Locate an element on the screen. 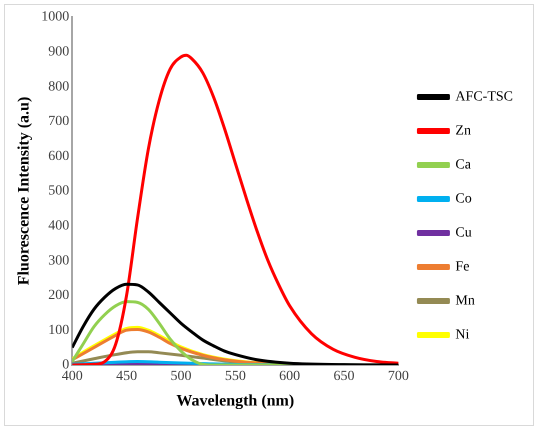  legend-label: Zn is located at coordinates (463, 131).